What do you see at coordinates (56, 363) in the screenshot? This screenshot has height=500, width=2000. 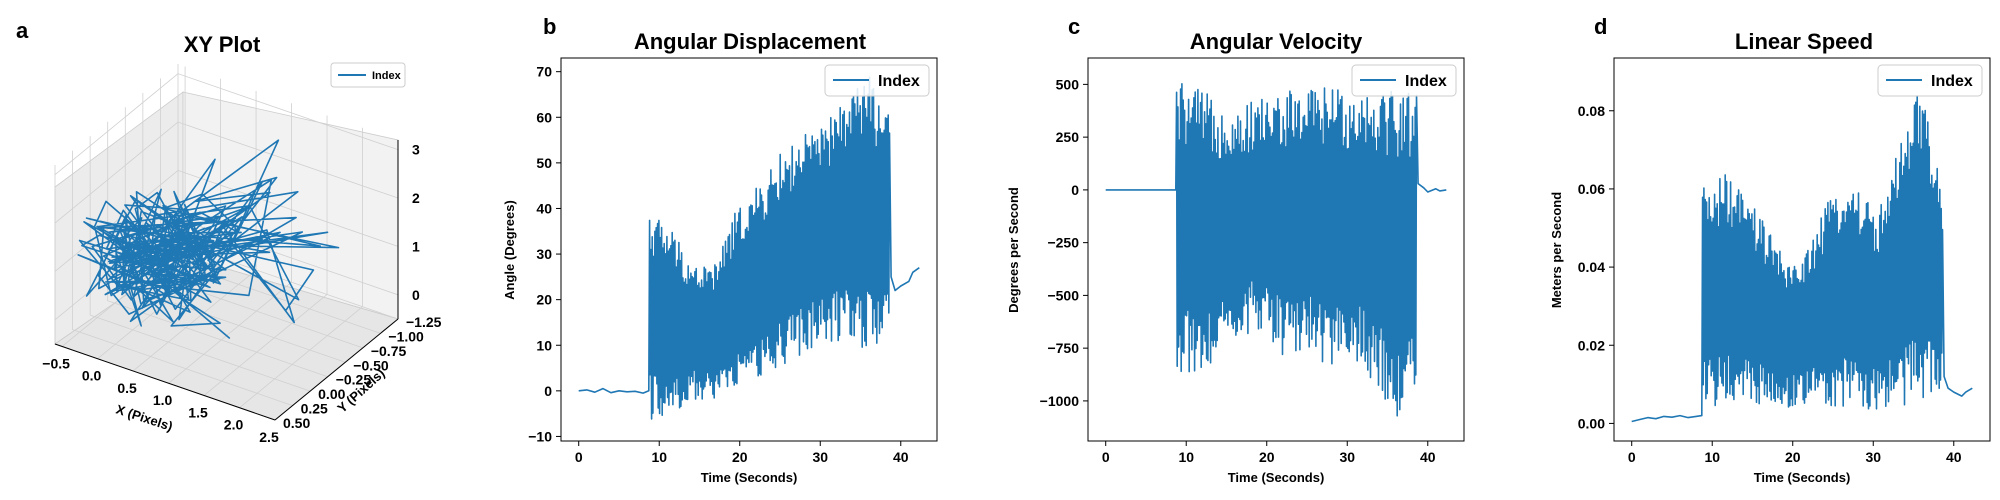 I see `x-tick-label-a-0: −0.5` at bounding box center [56, 363].